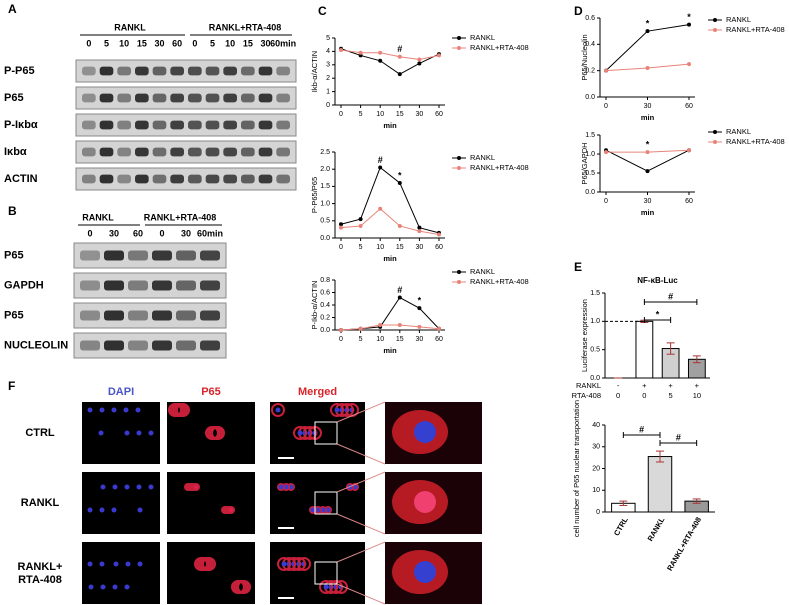  Describe the element at coordinates (106, 43) in the screenshot. I see `lane-label: 5` at that location.